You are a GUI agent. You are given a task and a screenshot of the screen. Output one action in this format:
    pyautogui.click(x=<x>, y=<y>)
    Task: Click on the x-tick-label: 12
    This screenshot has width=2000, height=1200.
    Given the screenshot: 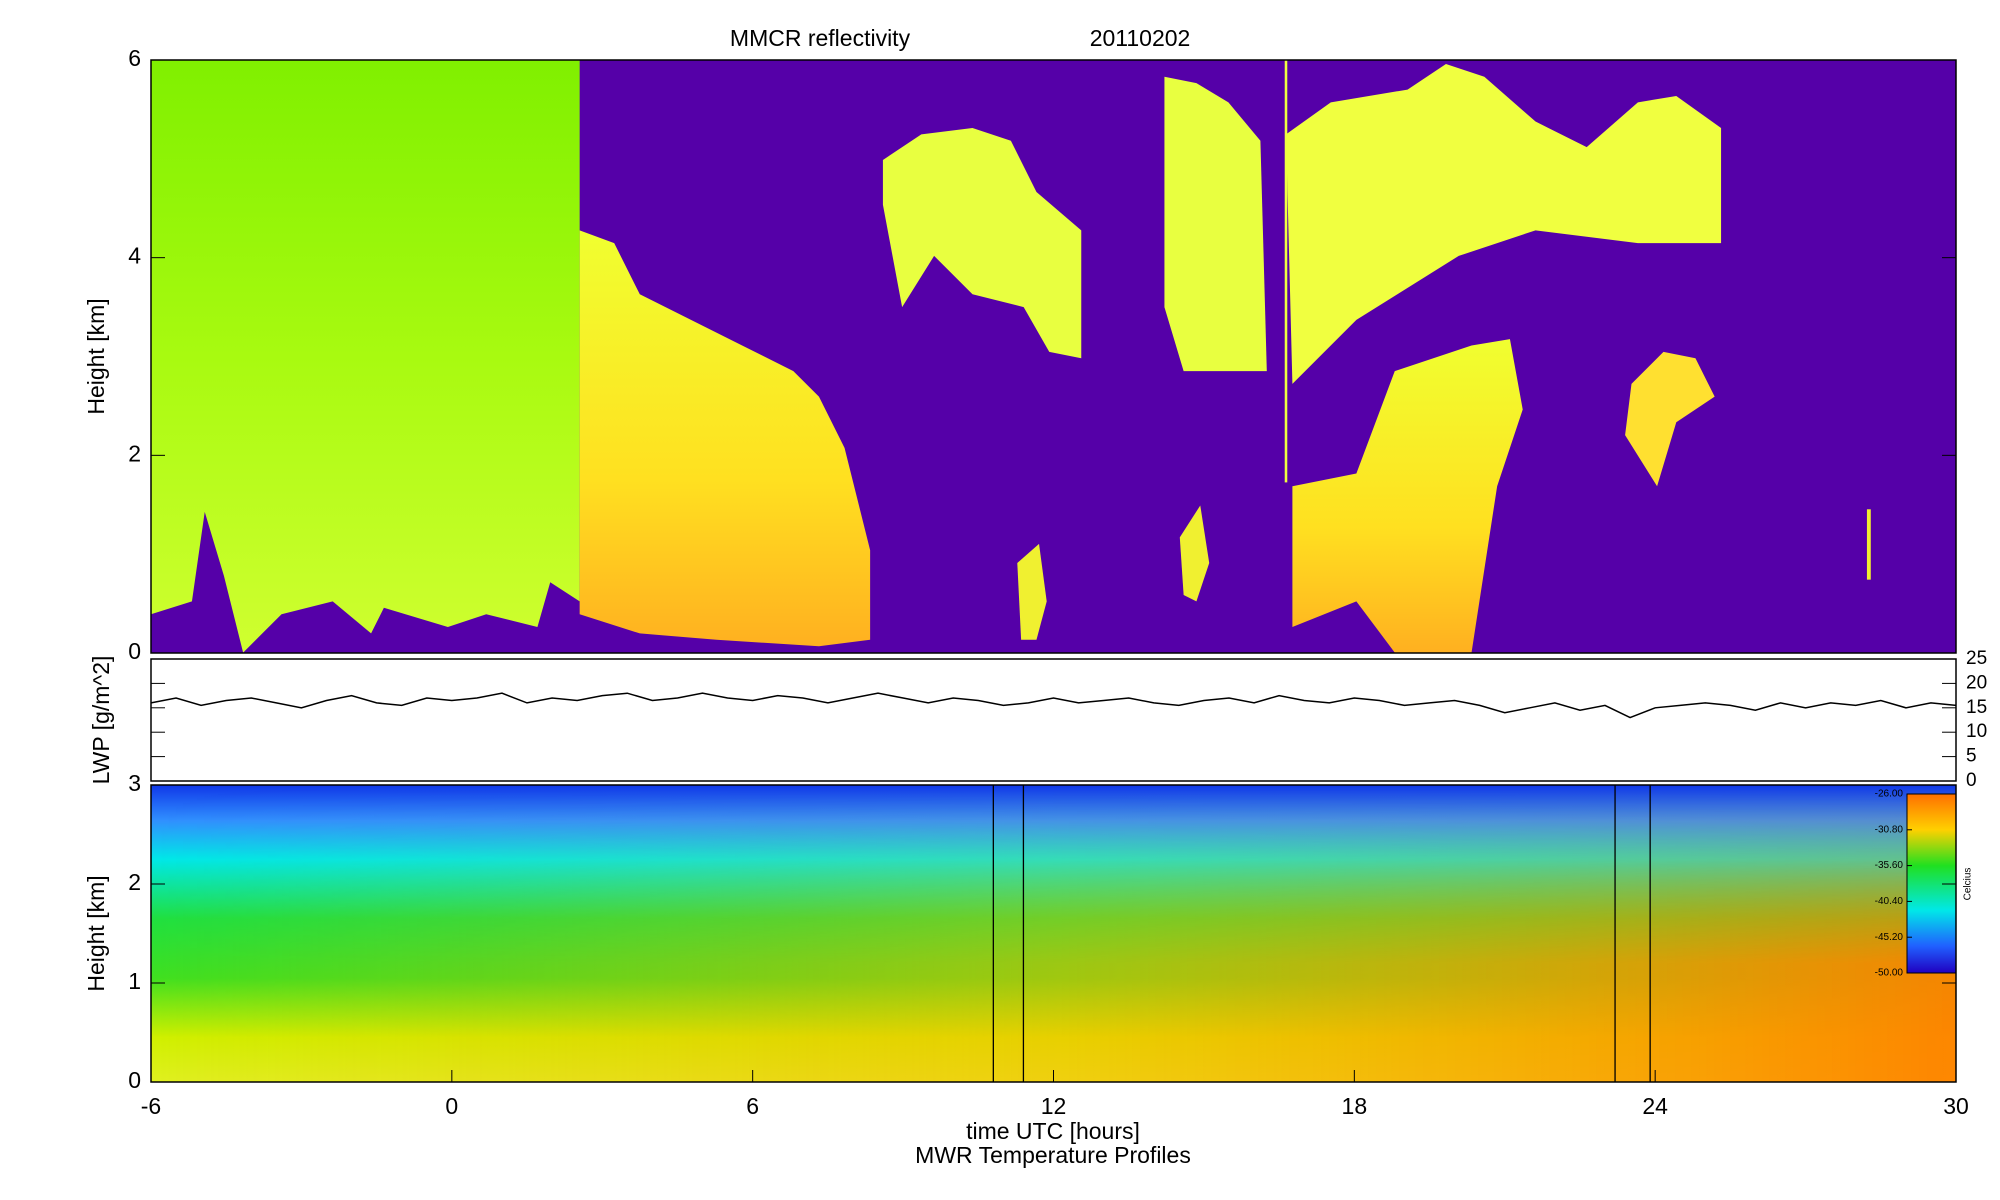 What is the action you would take?
    pyautogui.click(x=1054, y=1106)
    